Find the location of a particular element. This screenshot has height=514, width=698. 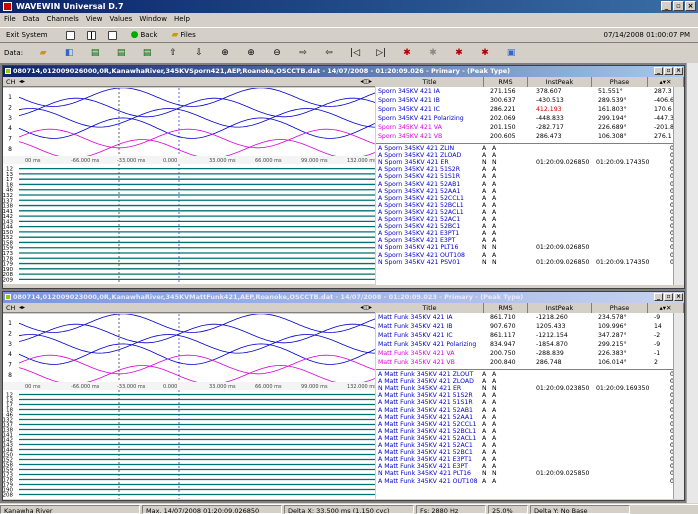

digital-channel-number: 132 is located at coordinates (8, 421).